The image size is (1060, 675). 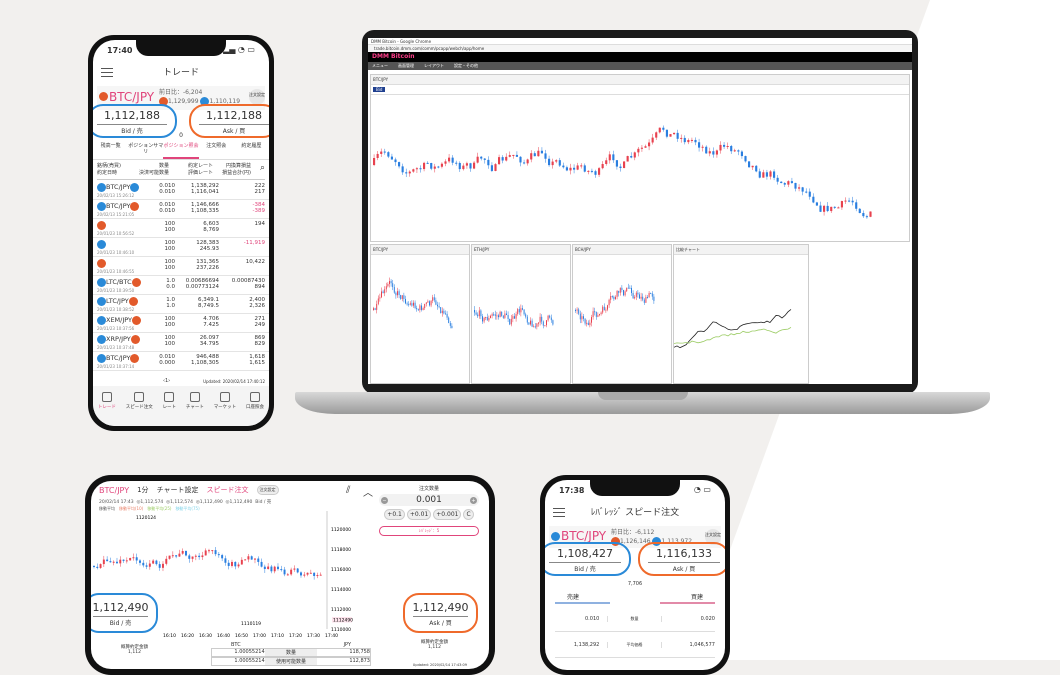 I want to click on ask-label: Ask / 買, so click(x=234, y=129).